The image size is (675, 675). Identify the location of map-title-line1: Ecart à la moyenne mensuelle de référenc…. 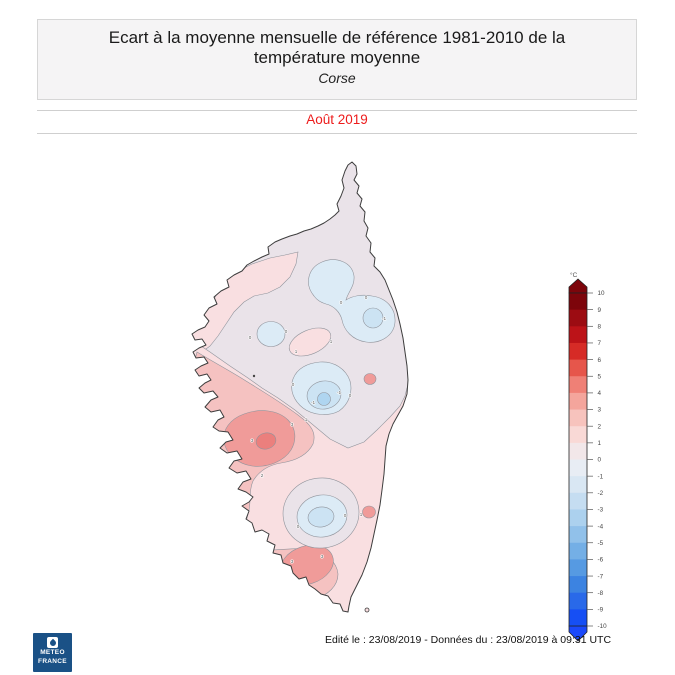
(337, 37).